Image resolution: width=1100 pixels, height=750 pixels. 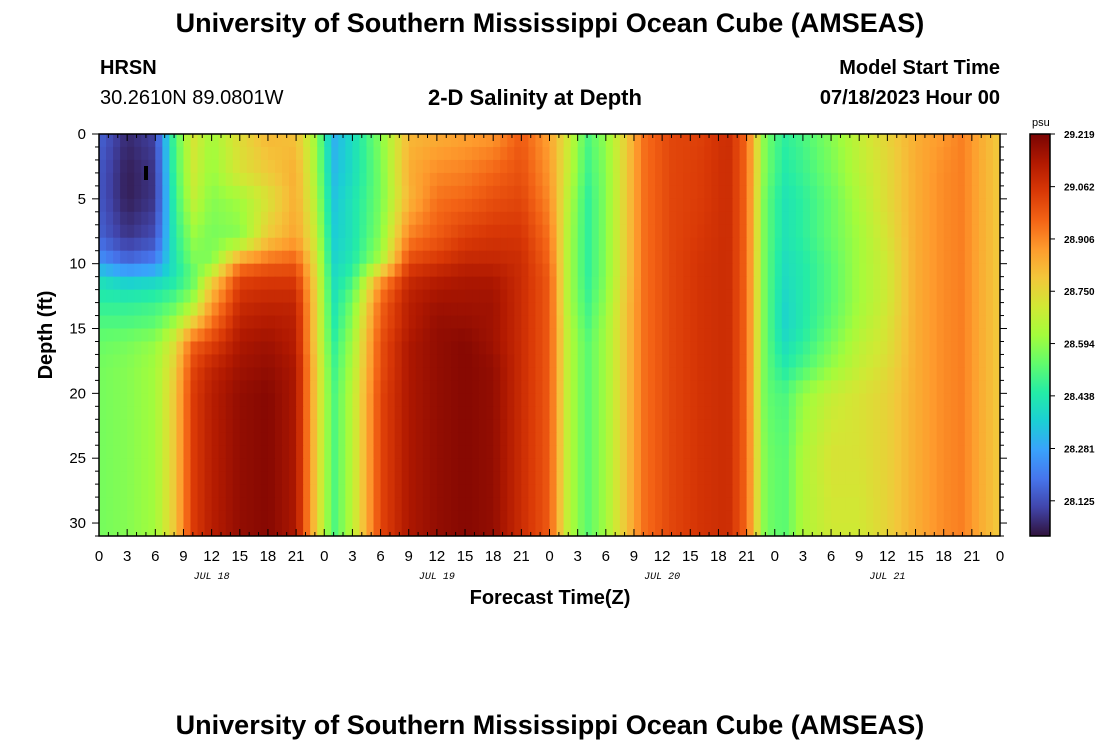 I want to click on colorbar-tick-label: 28.750, so click(x=1079, y=292).